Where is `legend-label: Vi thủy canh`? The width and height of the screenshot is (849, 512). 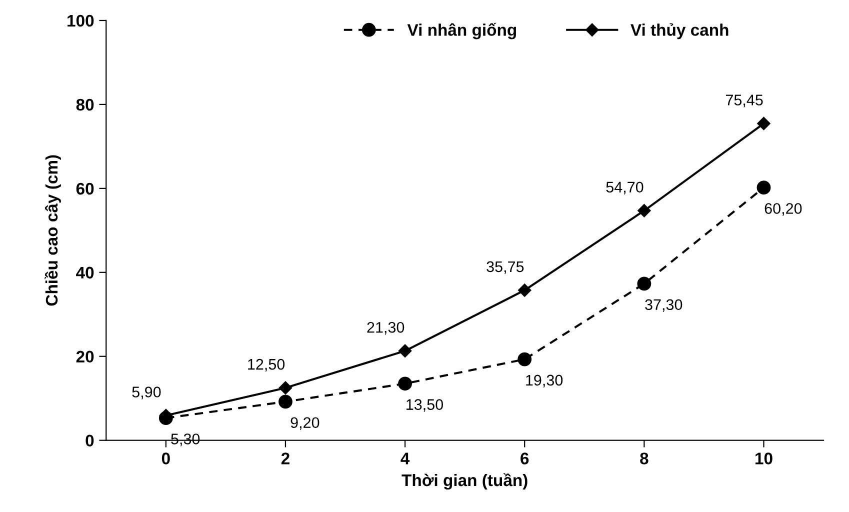
legend-label: Vi thủy canh is located at coordinates (679, 31).